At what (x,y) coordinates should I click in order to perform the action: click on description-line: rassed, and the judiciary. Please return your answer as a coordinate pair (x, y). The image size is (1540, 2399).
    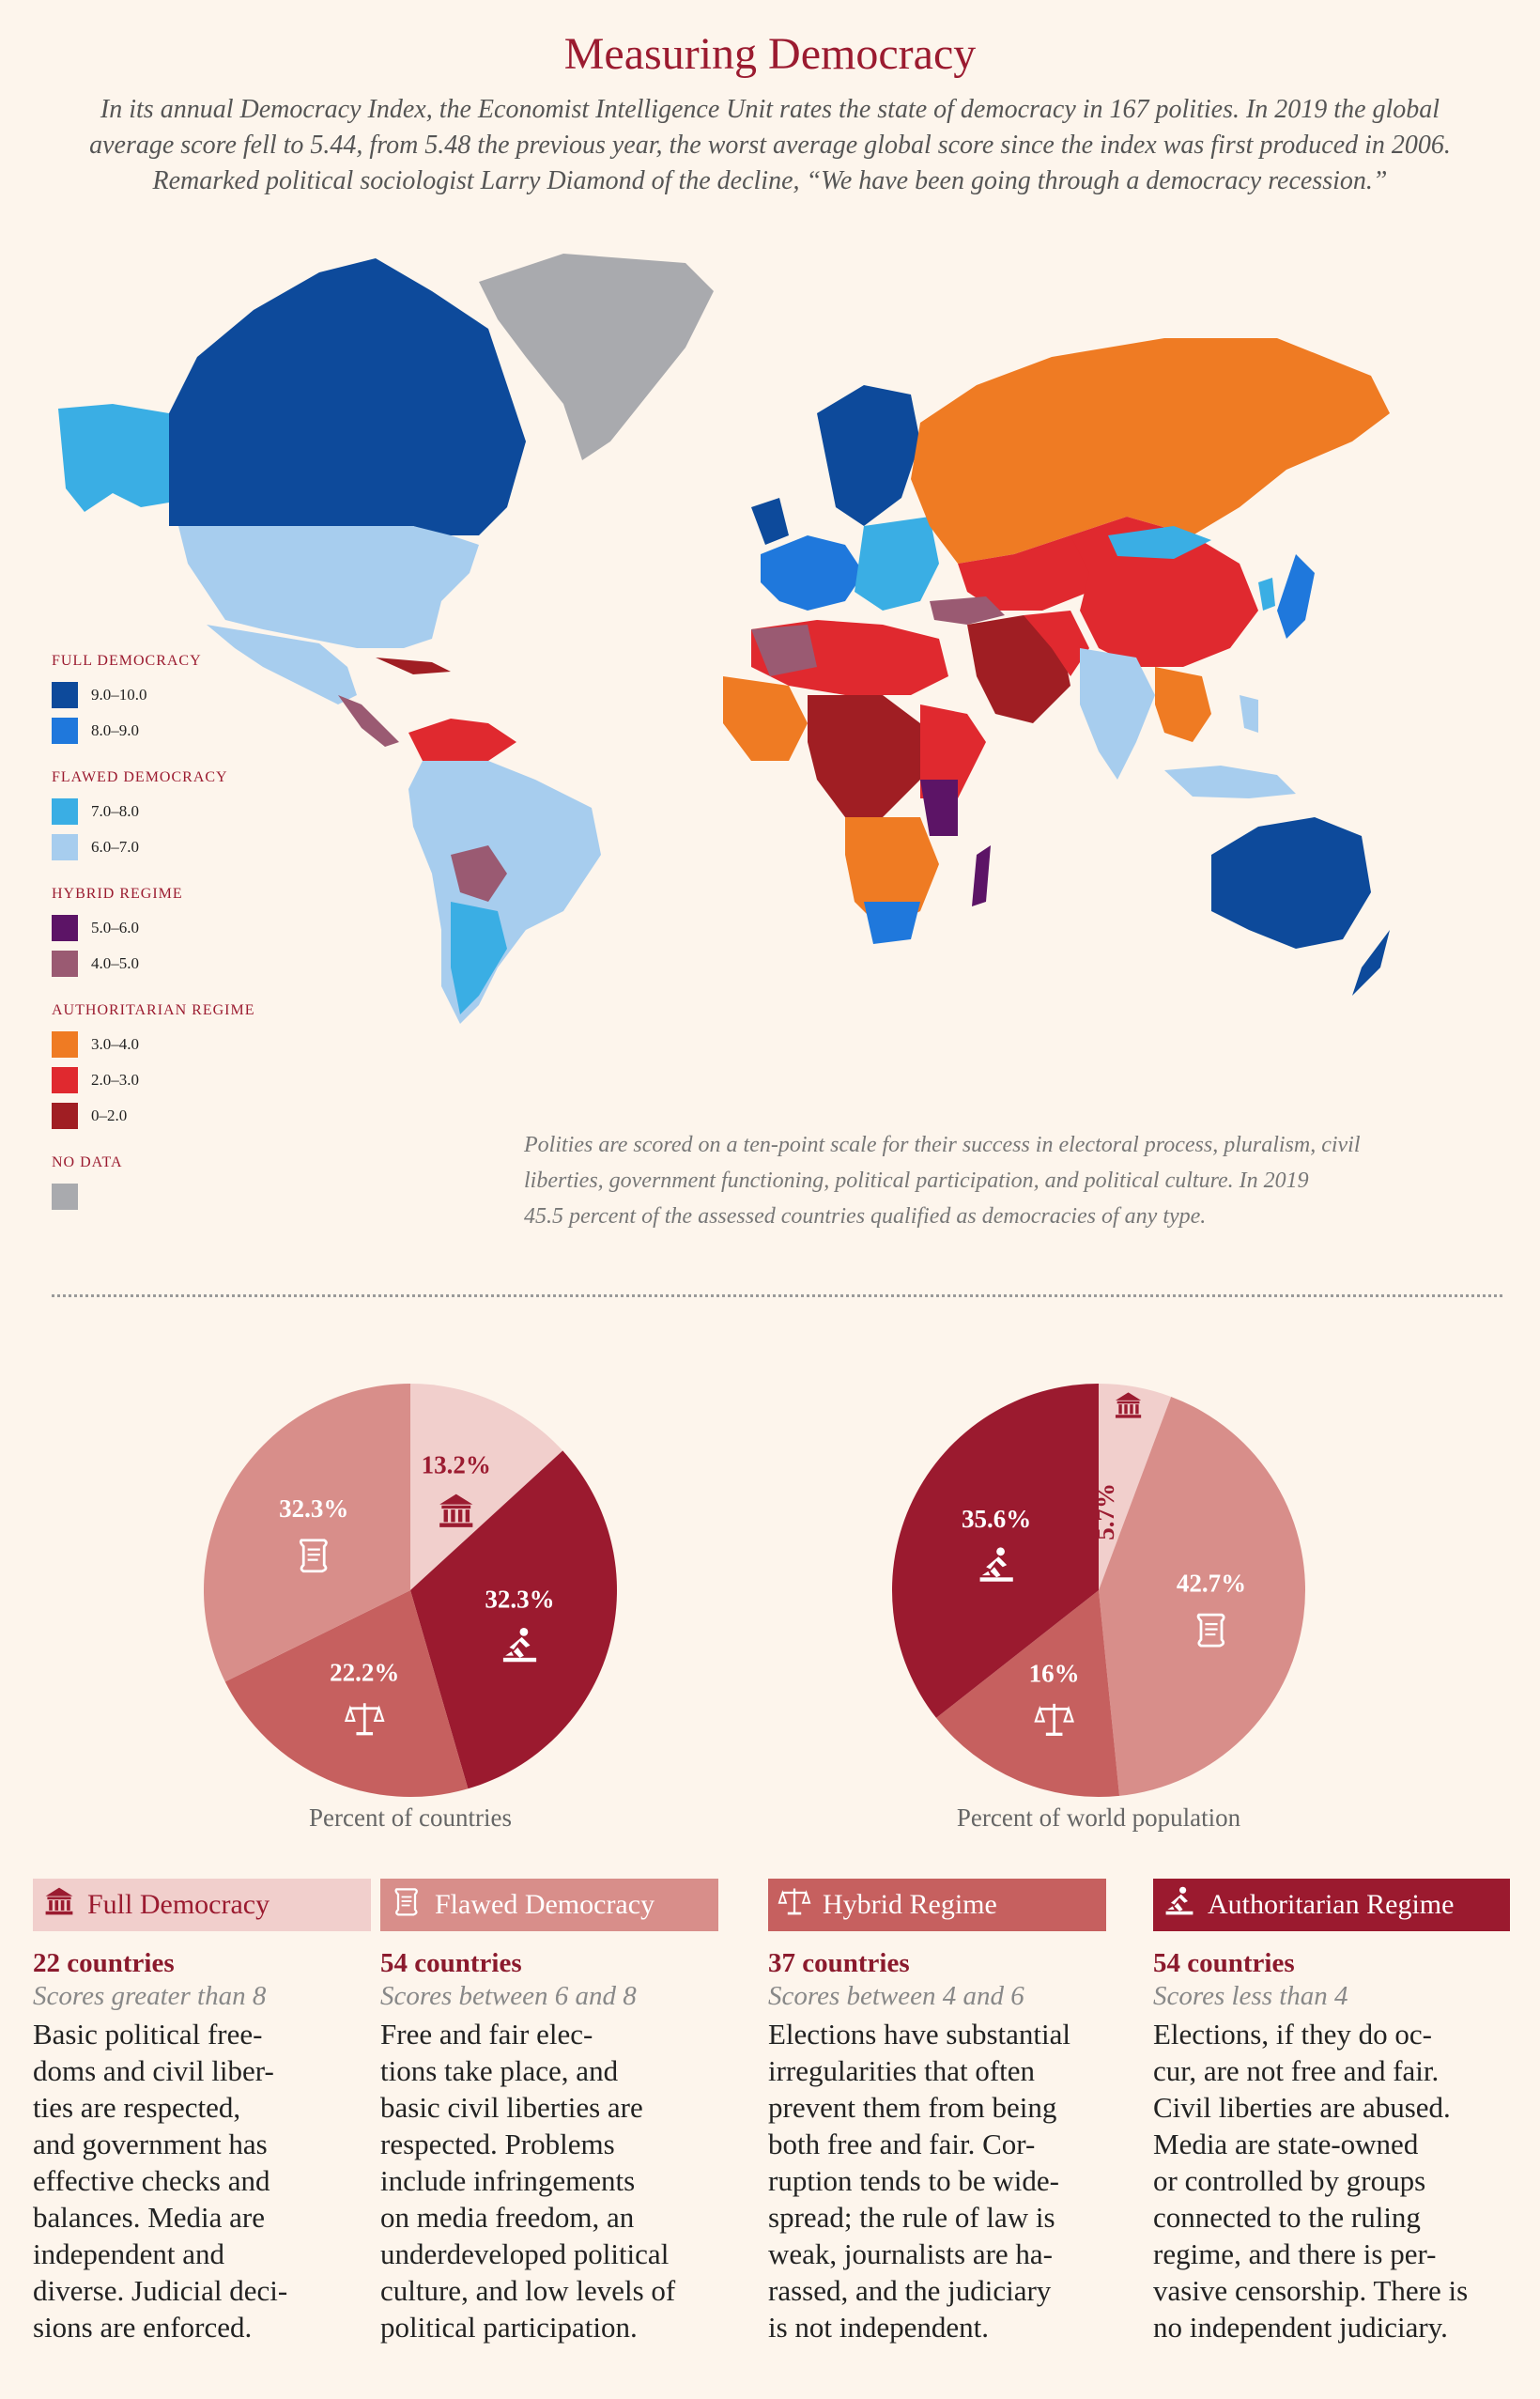
    Looking at the image, I should click on (910, 2291).